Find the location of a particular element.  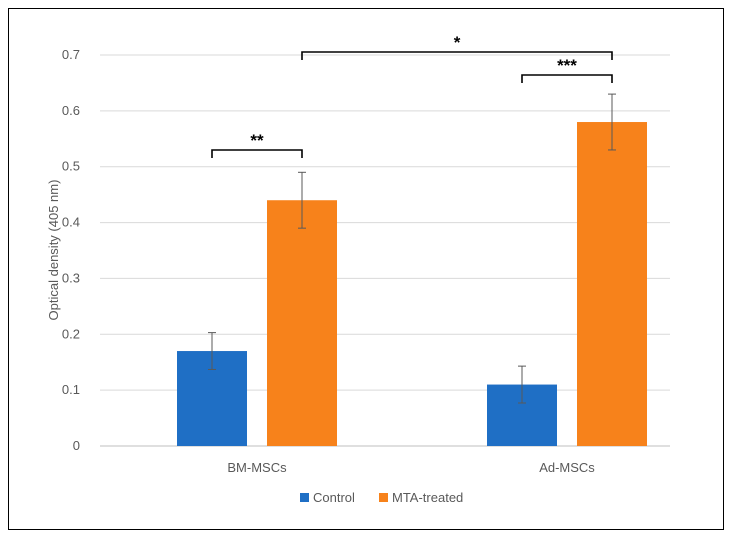

y-tick-label: 0.1 is located at coordinates (71, 389).